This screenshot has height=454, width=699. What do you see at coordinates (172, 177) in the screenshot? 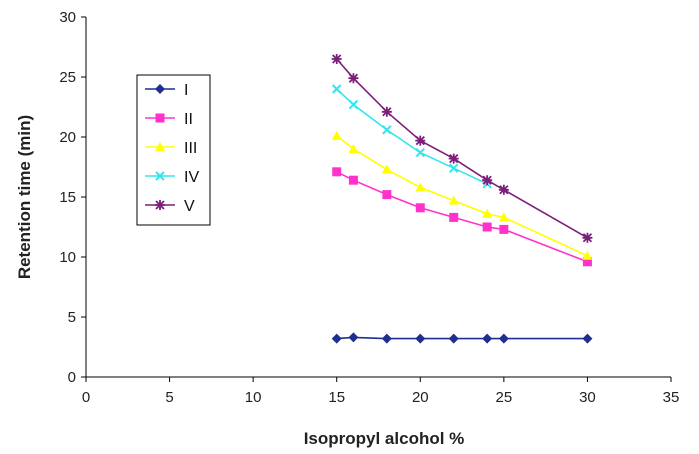
I see `legend-item-iv: IV` at bounding box center [172, 177].